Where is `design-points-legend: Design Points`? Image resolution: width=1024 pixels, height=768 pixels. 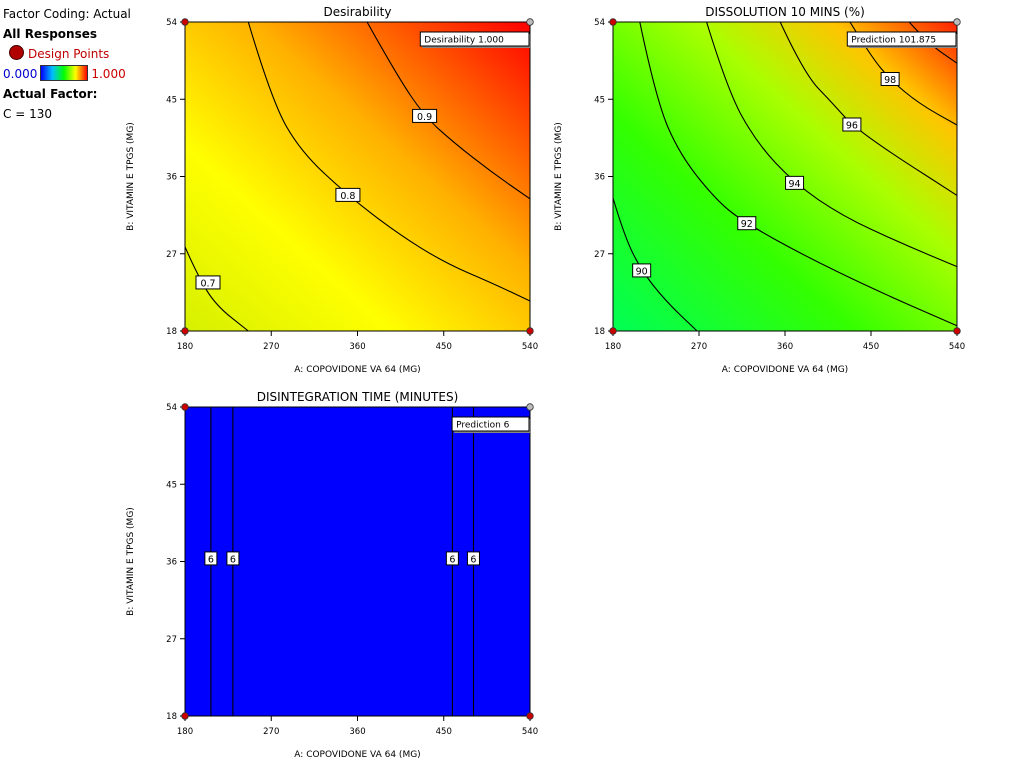
design-points-legend: Design Points is located at coordinates (73, 54).